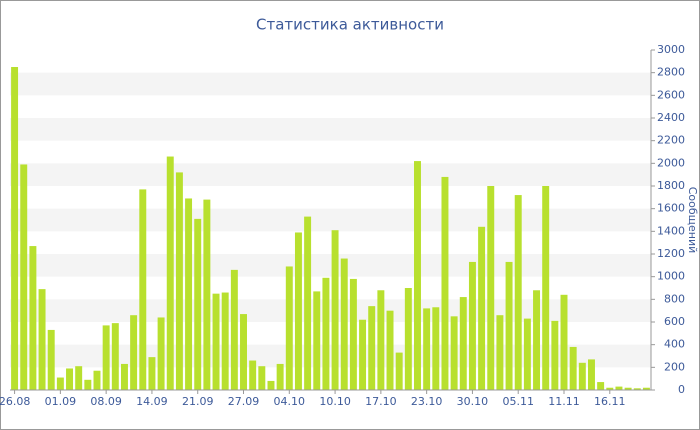 Image resolution: width=700 pixels, height=430 pixels. What do you see at coordinates (198, 401) in the screenshot?
I see `x-tick-label: 21.09` at bounding box center [198, 401].